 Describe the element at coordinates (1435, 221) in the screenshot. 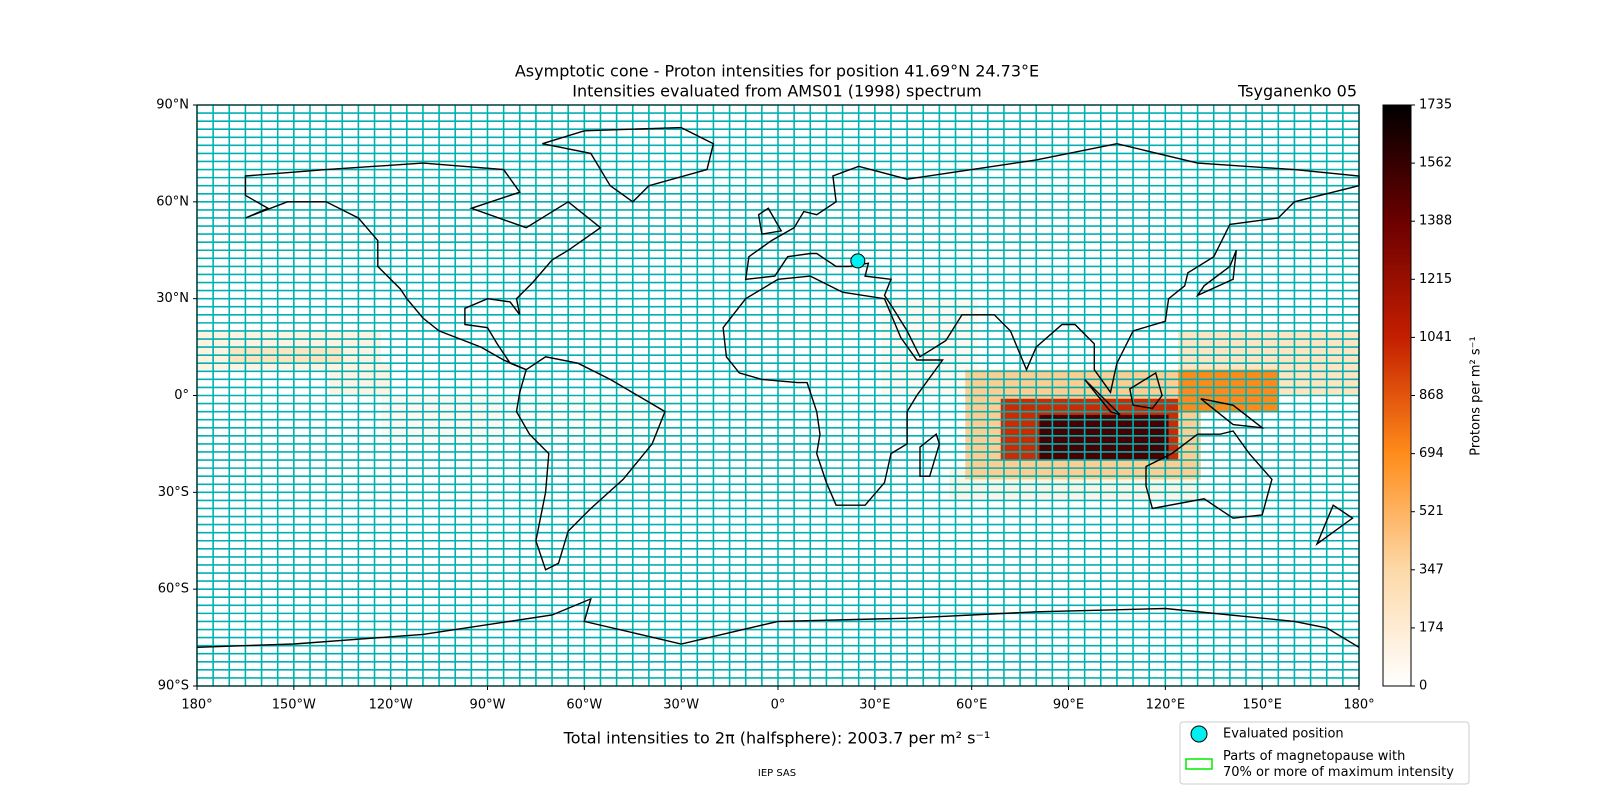

I see `colorbar-tick-label: 1388` at that location.